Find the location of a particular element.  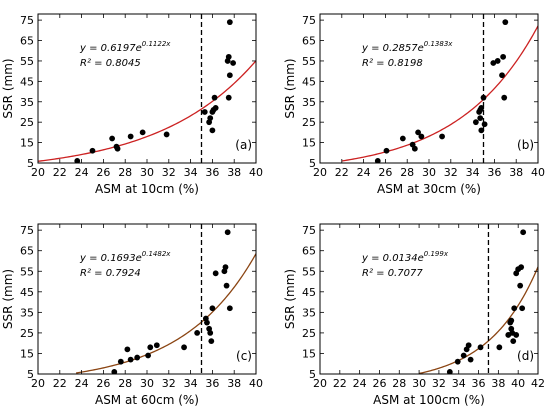

x-tick-label: 34 is located at coordinates (191, 172).